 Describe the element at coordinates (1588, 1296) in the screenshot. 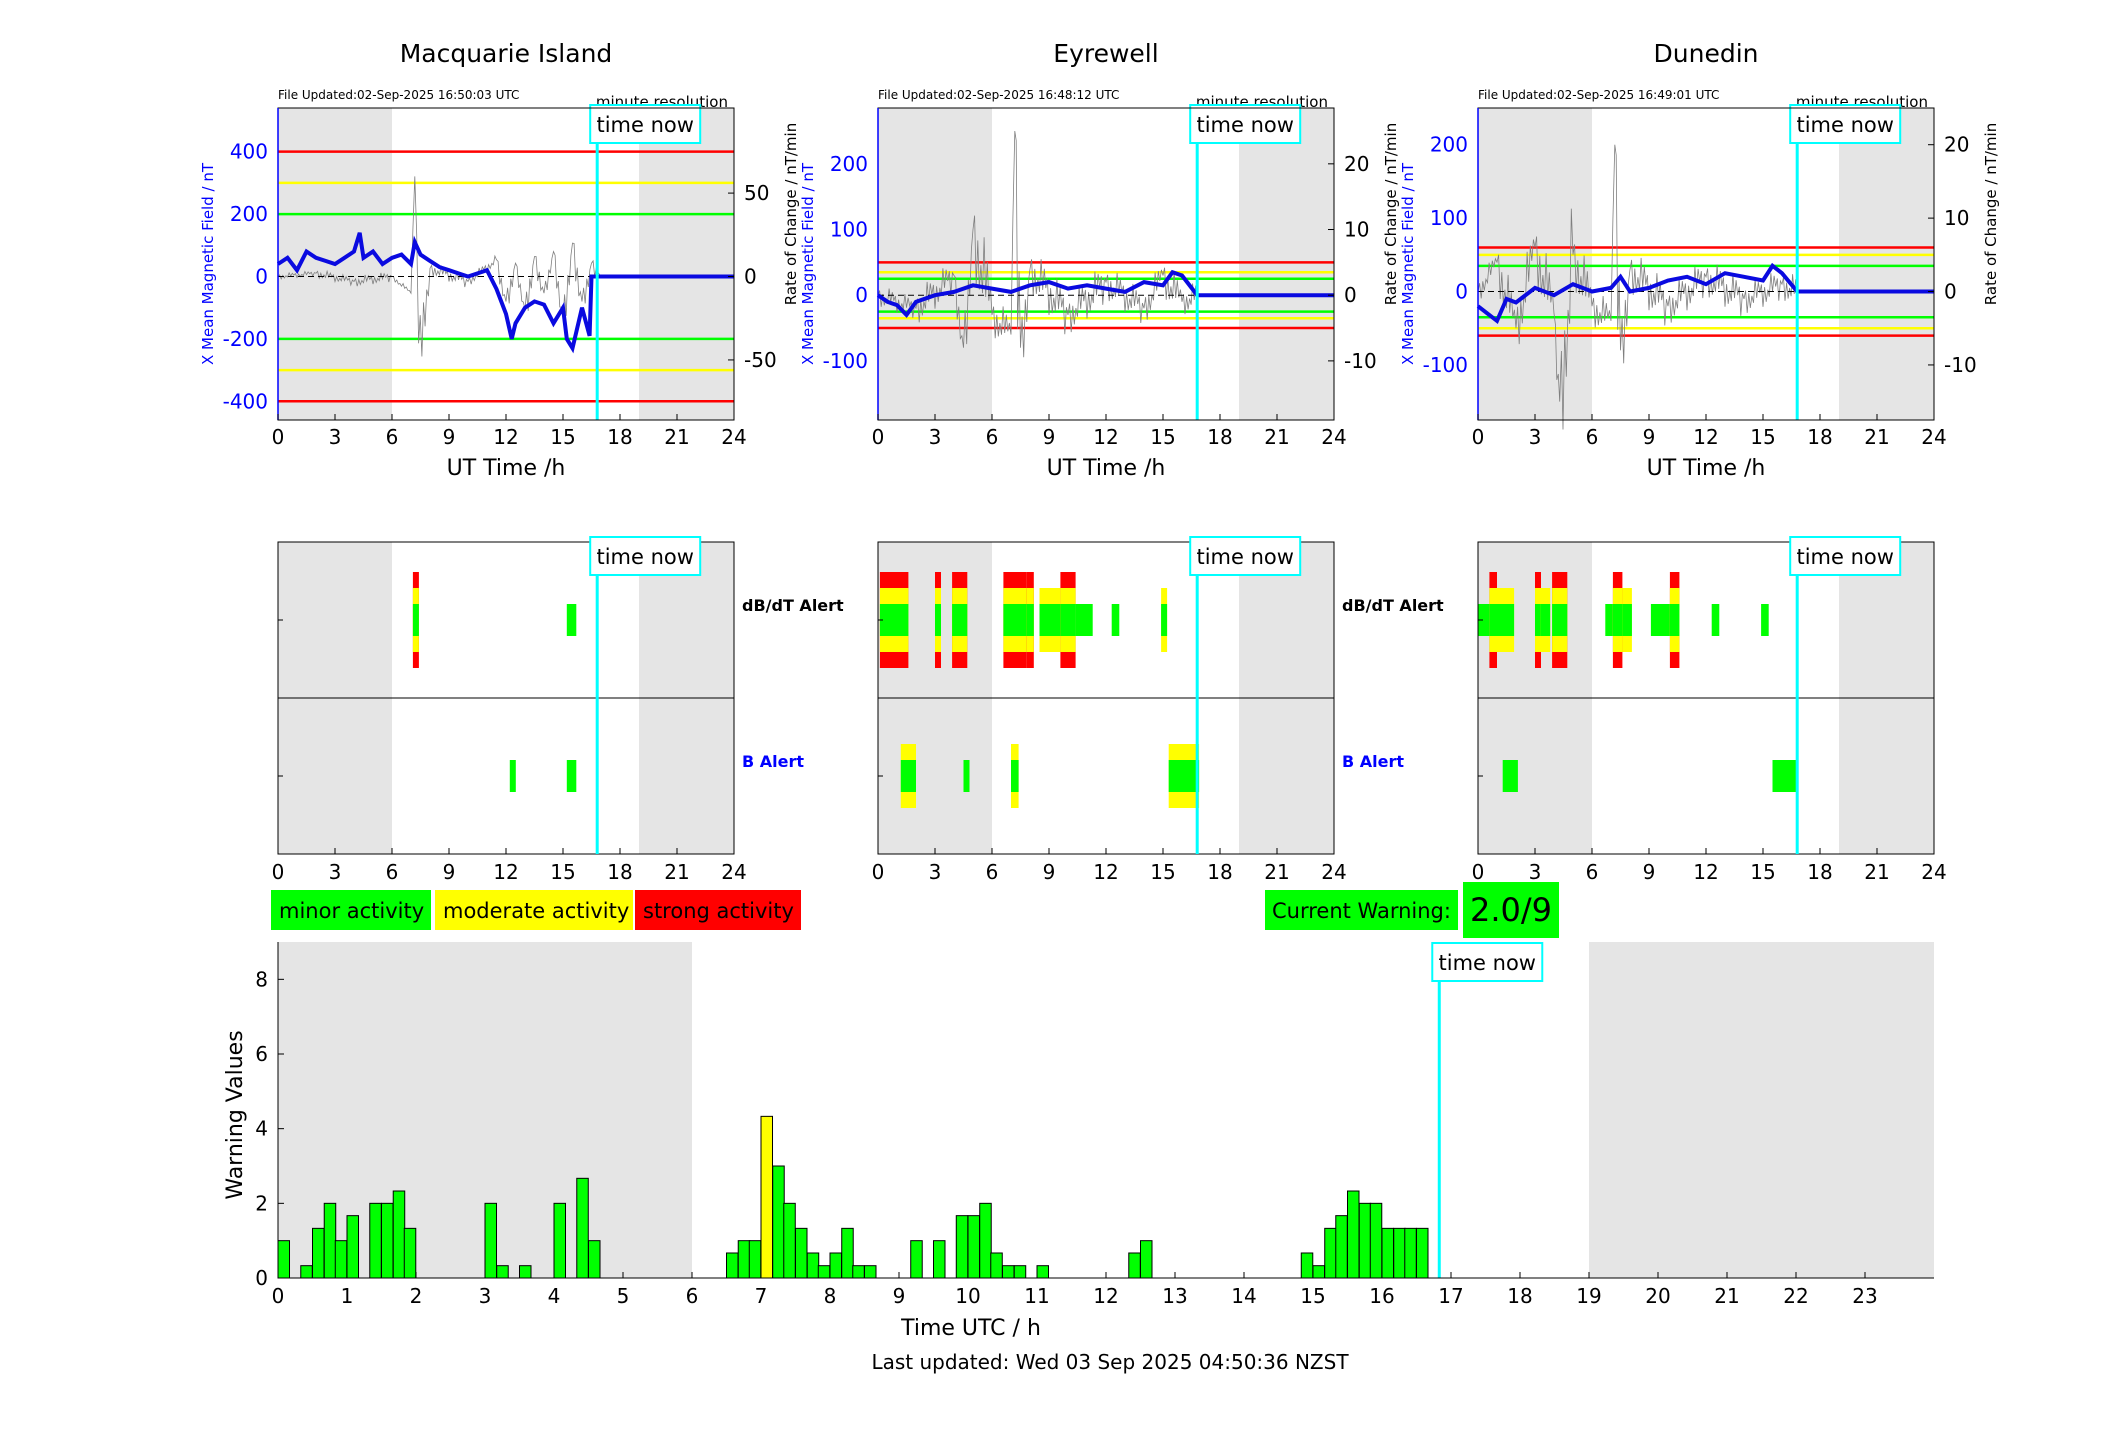

I see `x-tick-label: 19` at that location.